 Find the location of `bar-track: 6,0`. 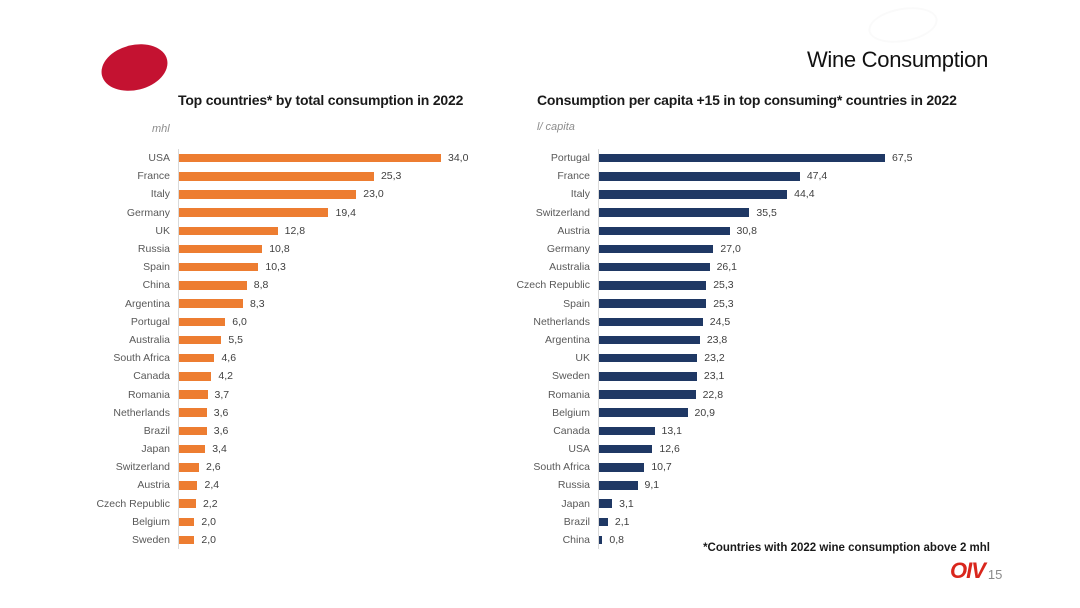

bar-track: 6,0 is located at coordinates (334, 321).